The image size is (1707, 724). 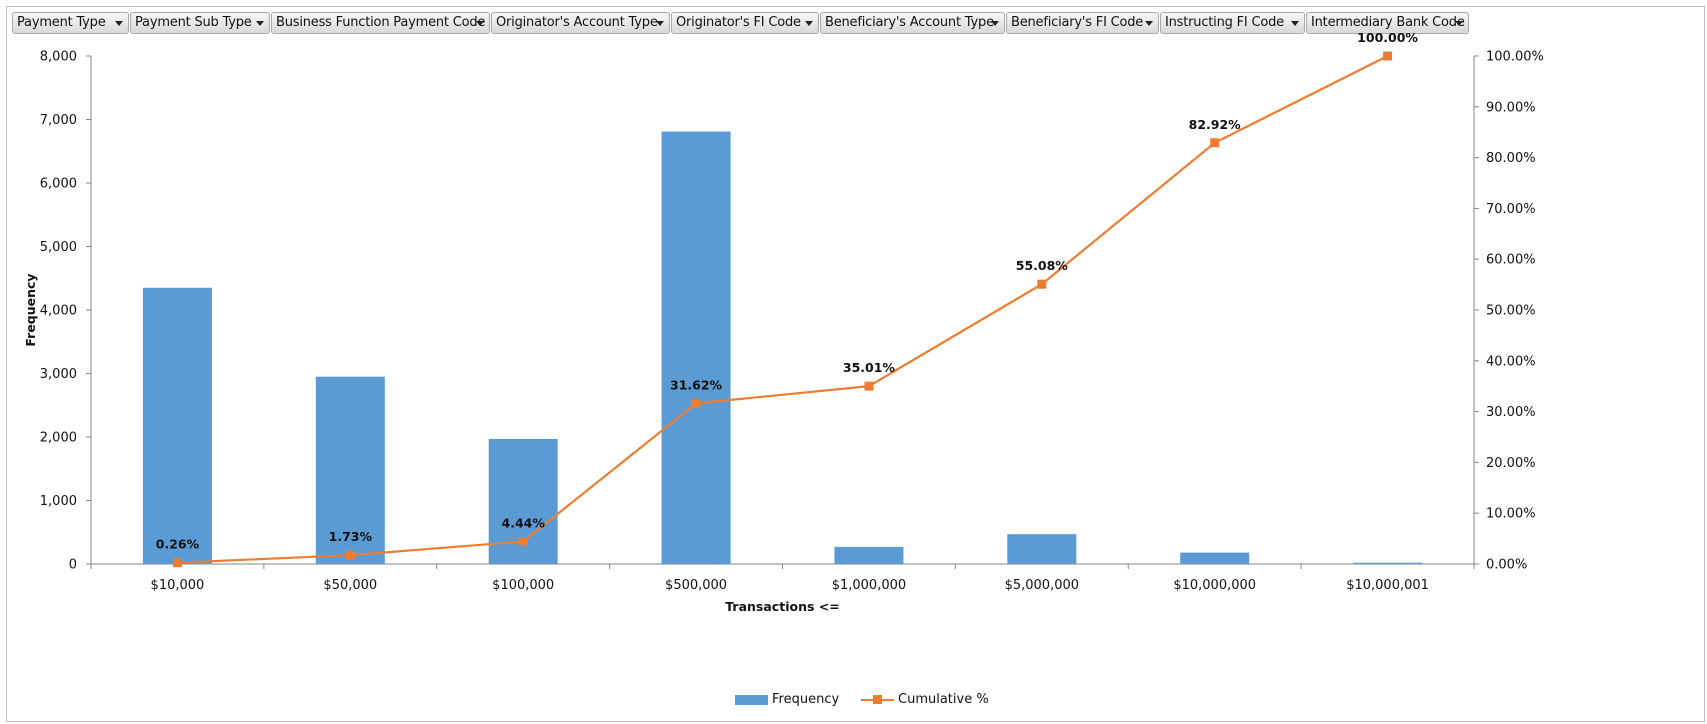 I want to click on y-tick-label: 1,000, so click(x=58, y=501).